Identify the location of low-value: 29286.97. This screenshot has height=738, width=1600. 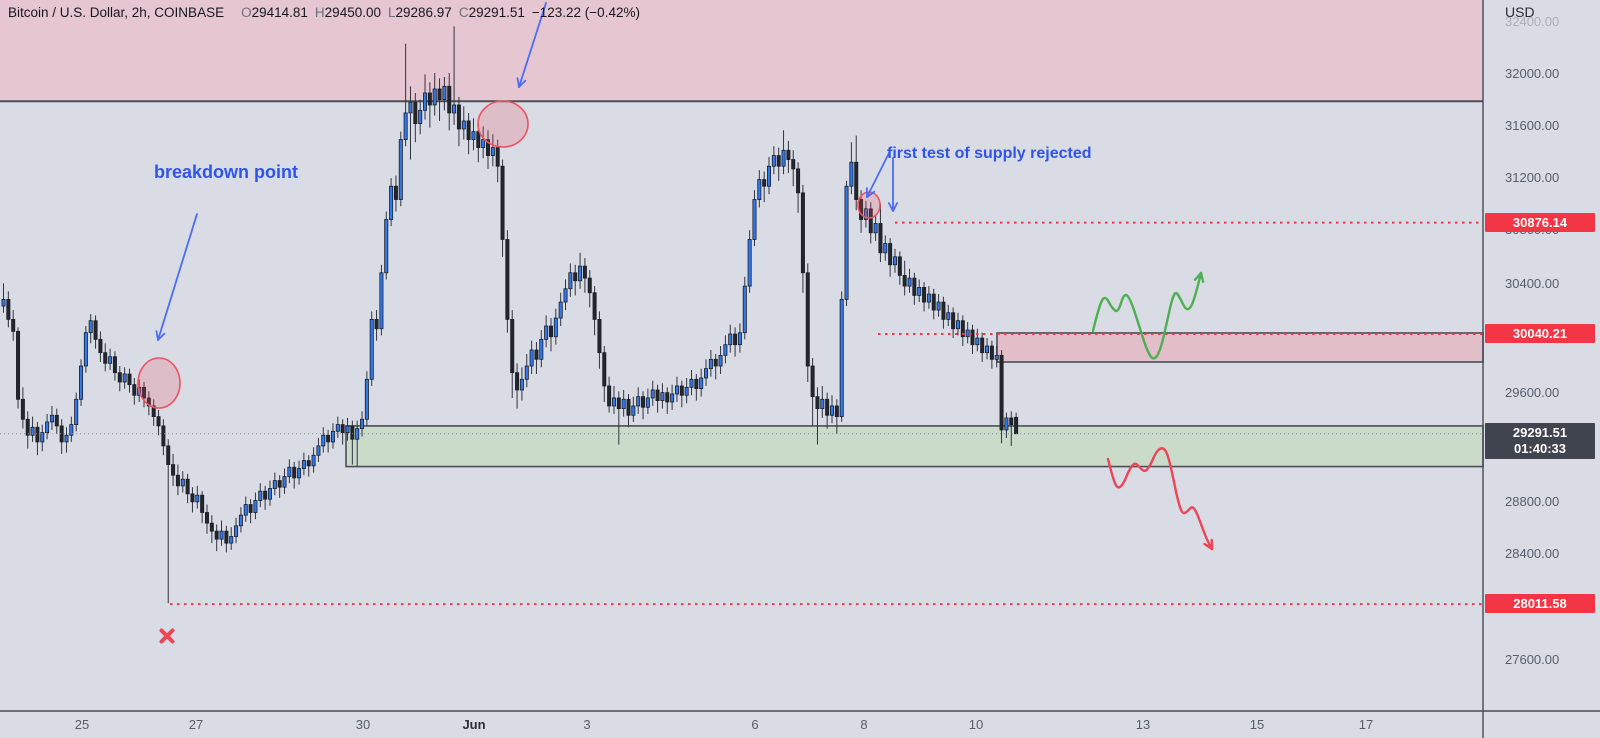
(423, 12).